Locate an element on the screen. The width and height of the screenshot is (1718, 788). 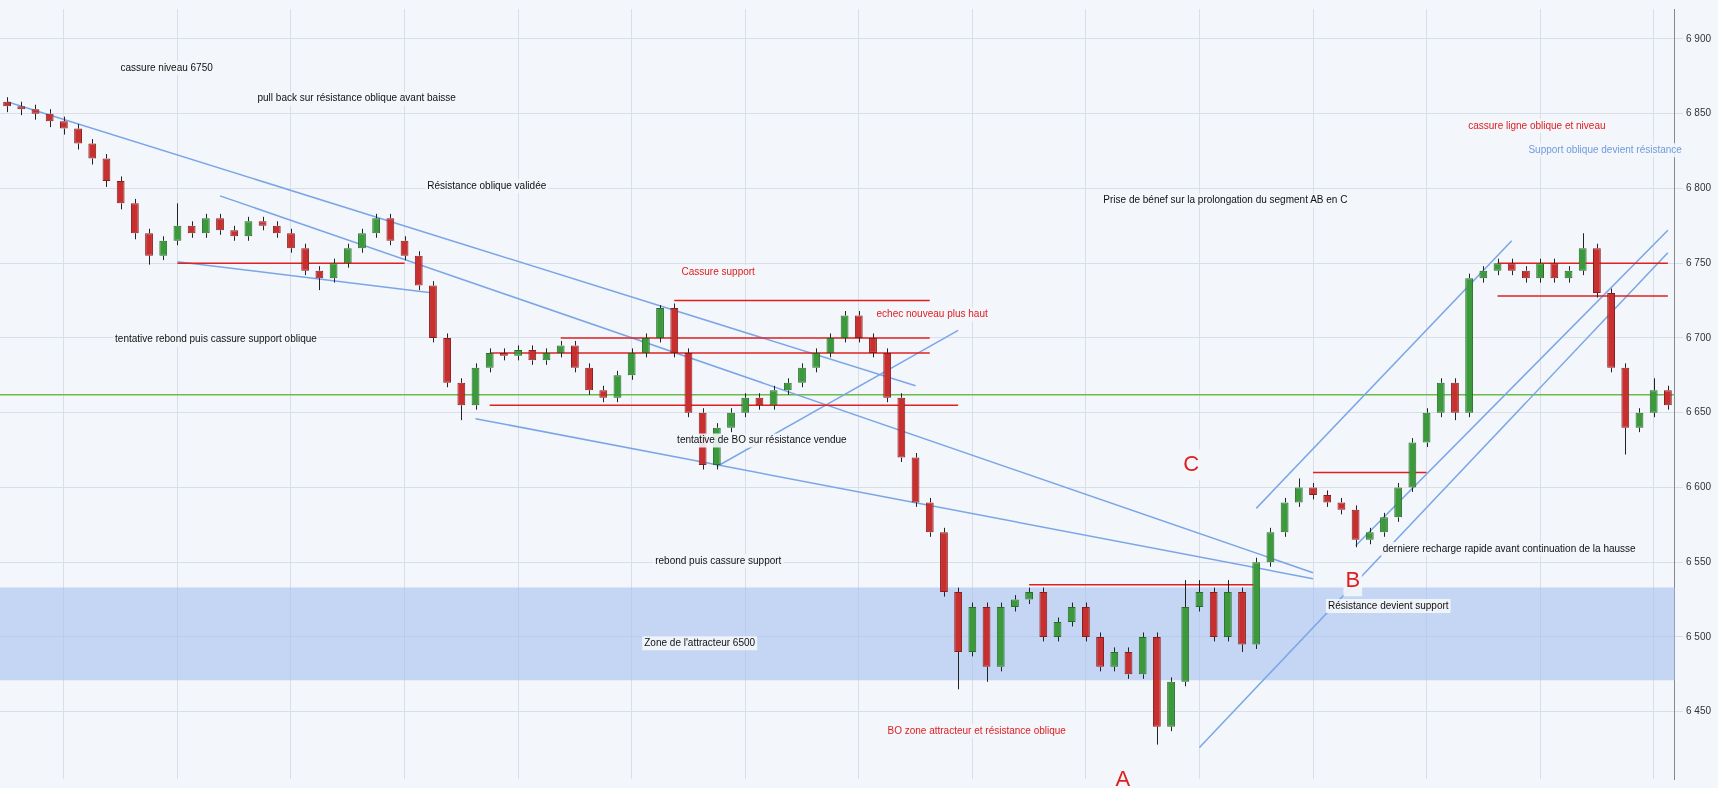
annotation: B is located at coordinates (1353, 579).